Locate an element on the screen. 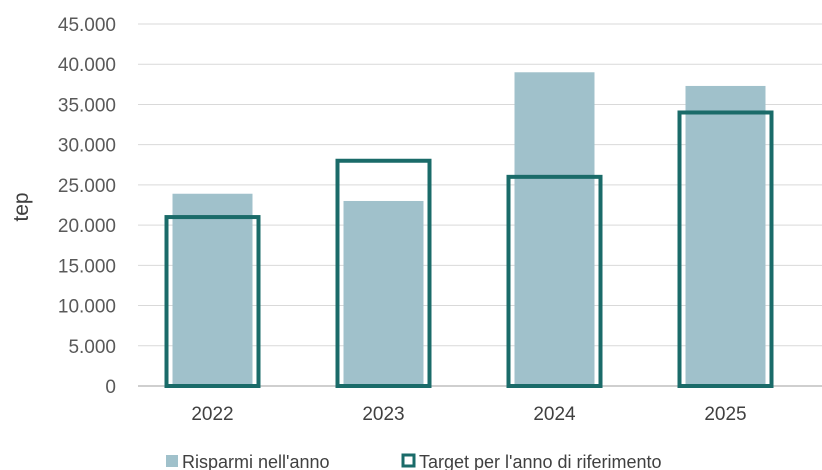  bar-target-2022 is located at coordinates (212, 301).